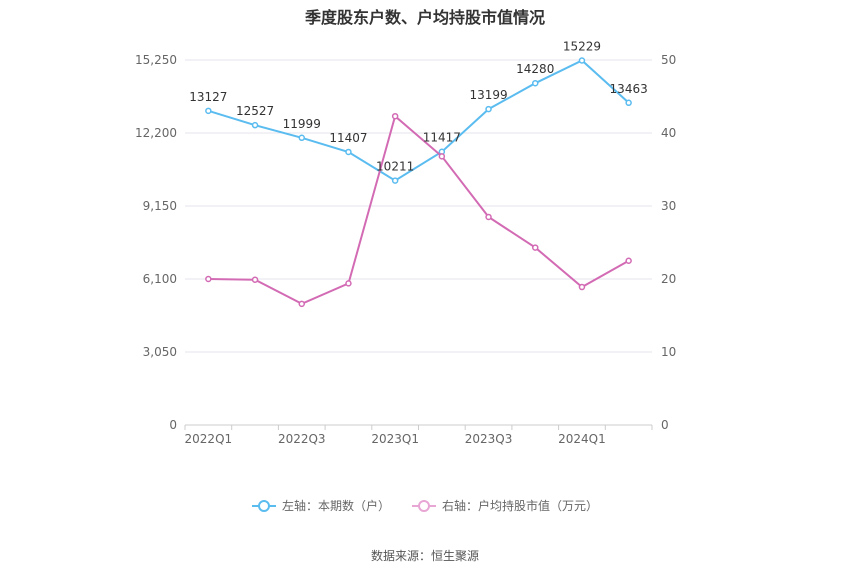  What do you see at coordinates (424, 556) in the screenshot?
I see `data-source-note: 数据来源：恒生聚源` at bounding box center [424, 556].